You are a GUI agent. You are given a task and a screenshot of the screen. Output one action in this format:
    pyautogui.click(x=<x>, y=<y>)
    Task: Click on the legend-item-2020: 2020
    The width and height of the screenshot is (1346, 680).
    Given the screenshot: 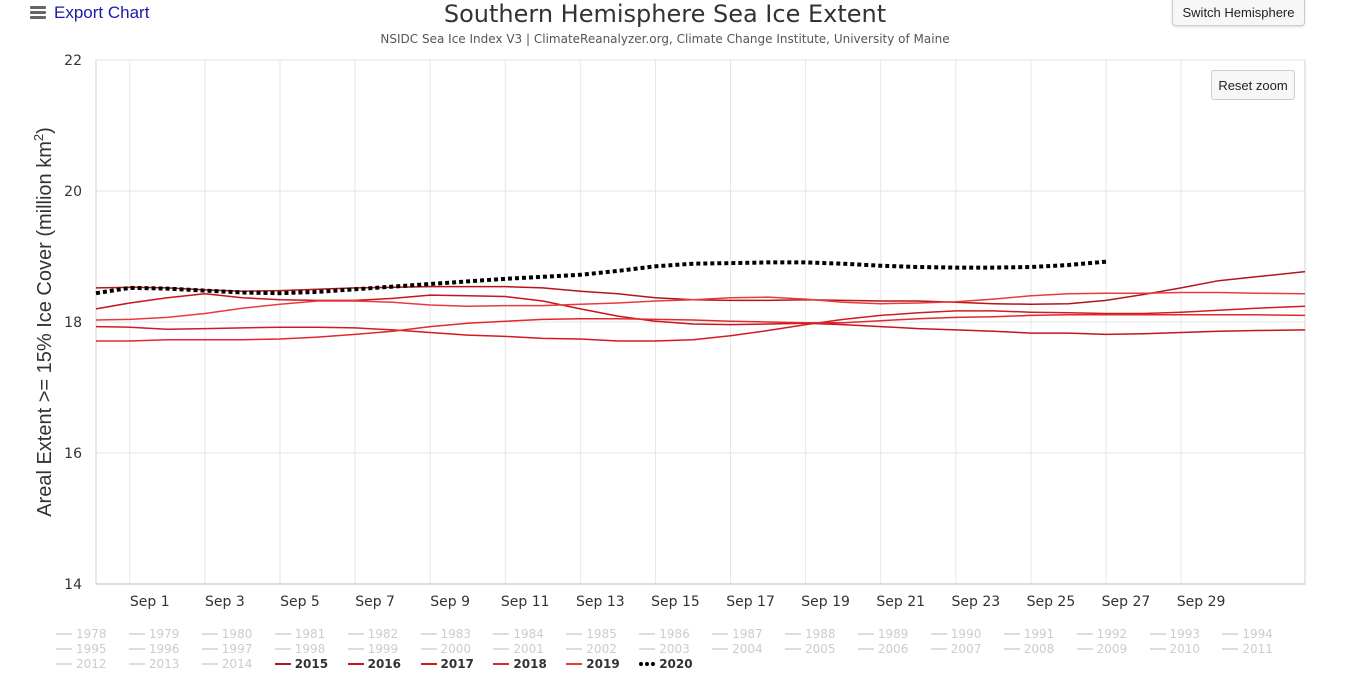 What is the action you would take?
    pyautogui.click(x=666, y=664)
    